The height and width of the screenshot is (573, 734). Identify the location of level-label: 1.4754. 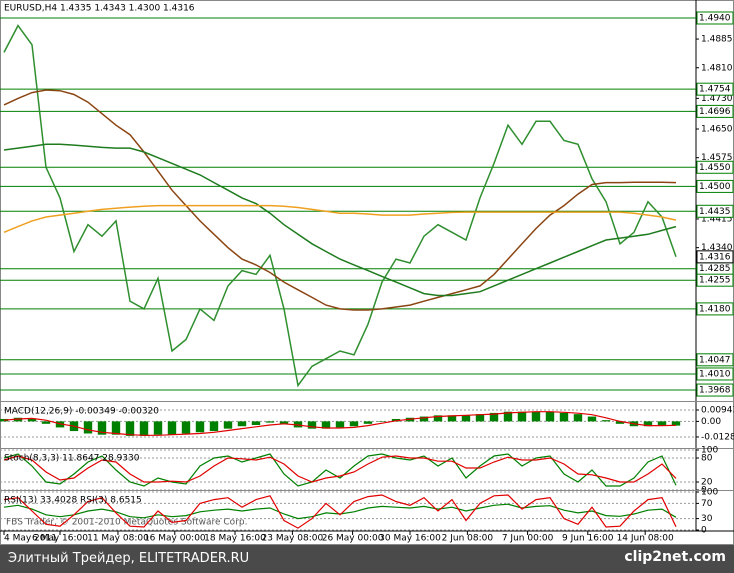
(715, 90).